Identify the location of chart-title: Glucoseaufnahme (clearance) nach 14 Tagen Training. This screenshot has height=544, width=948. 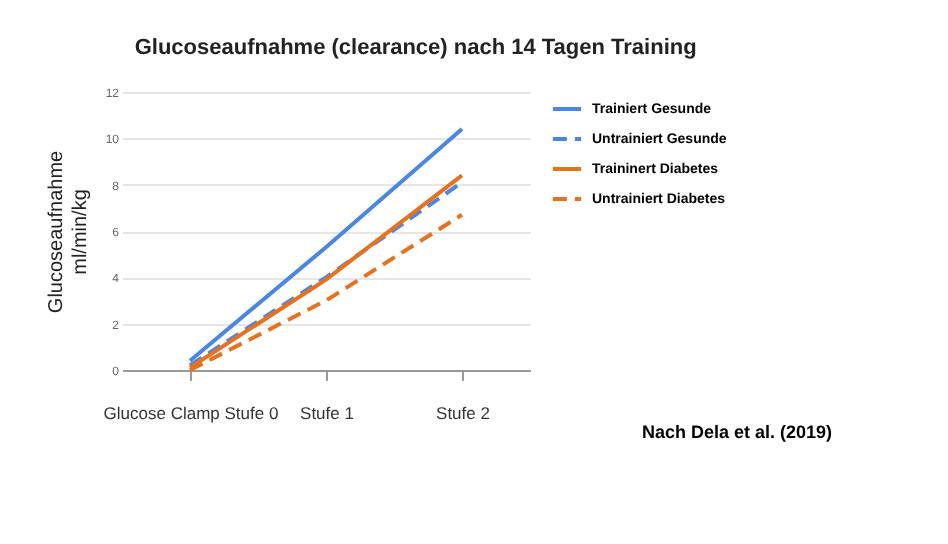
(415, 48).